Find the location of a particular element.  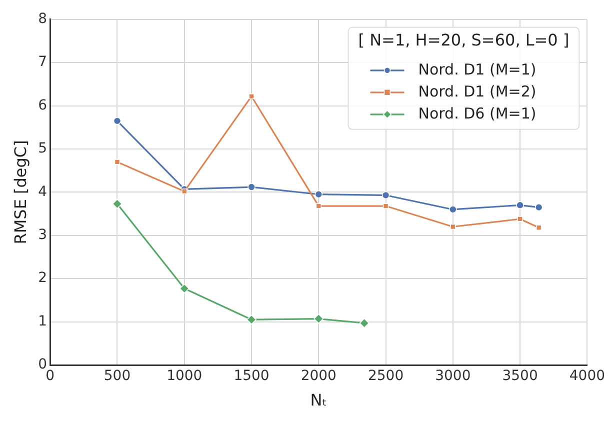

x-tick-label: 500 is located at coordinates (117, 376).